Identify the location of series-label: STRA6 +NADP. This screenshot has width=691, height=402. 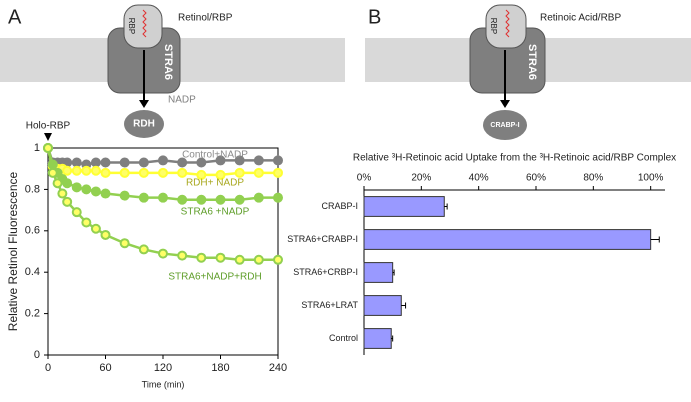
(215, 212).